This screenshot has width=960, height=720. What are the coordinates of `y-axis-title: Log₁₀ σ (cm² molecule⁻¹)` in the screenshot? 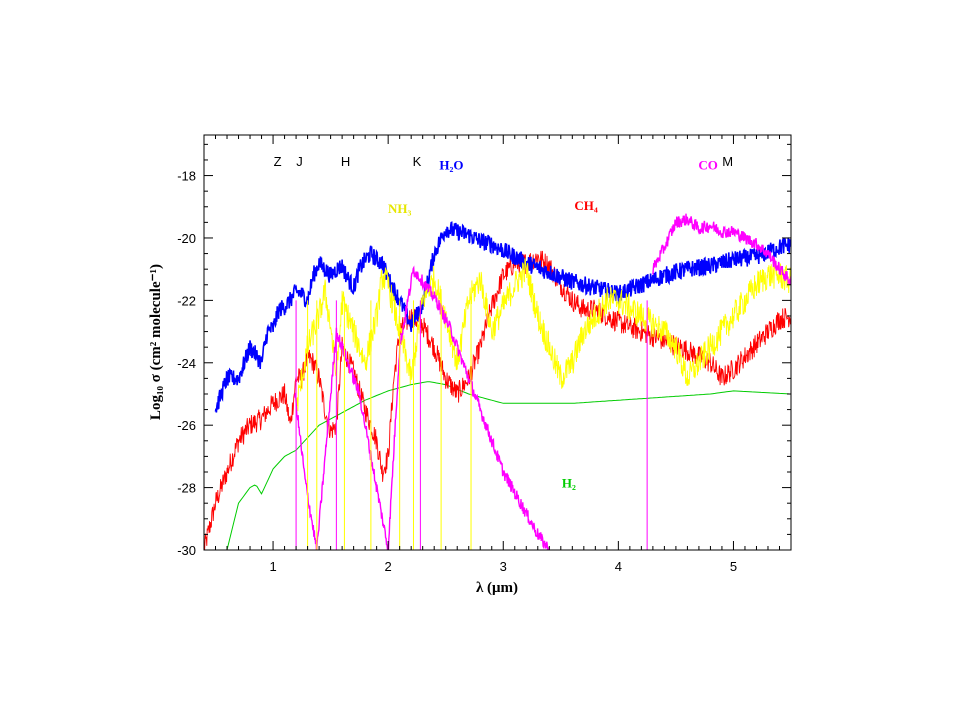 It's located at (156, 342).